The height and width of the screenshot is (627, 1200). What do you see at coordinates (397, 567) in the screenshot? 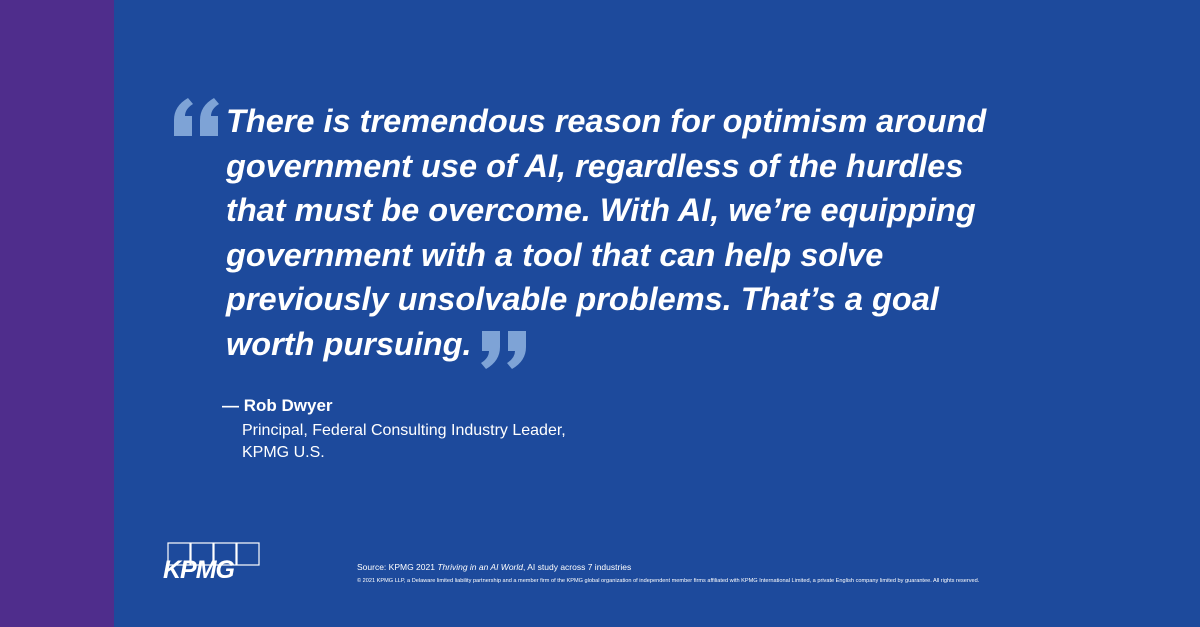
I see `source-prefix: Source: KPMG 2021` at bounding box center [397, 567].